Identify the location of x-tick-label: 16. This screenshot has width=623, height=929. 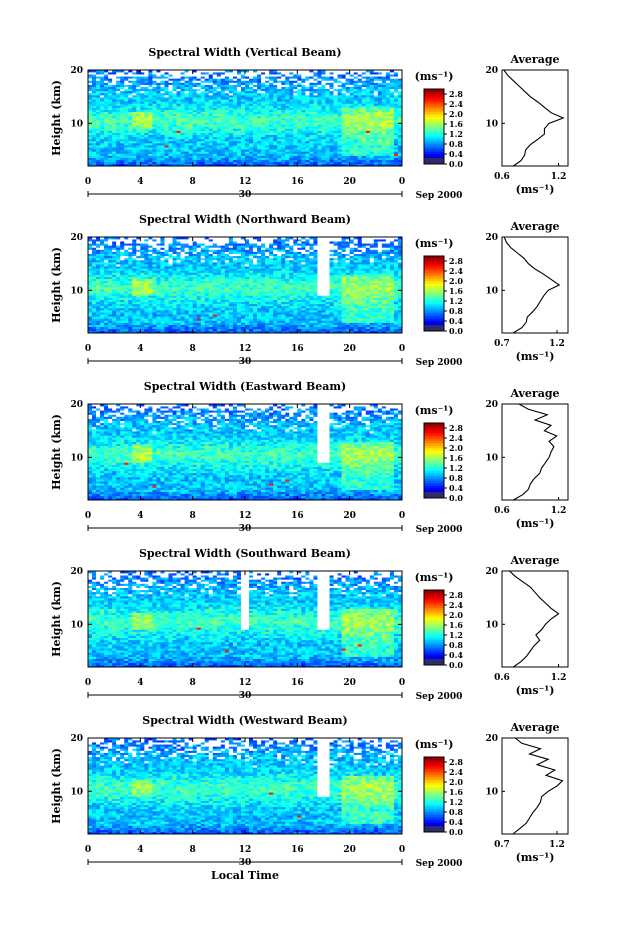
(297, 349).